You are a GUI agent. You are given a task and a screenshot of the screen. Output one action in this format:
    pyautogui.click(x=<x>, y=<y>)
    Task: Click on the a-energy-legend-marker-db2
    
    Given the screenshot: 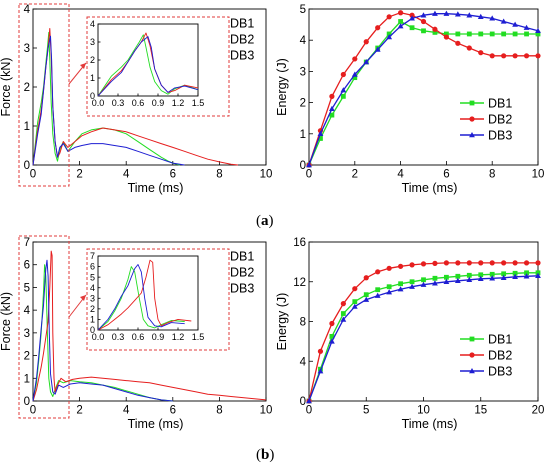 What is the action you would take?
    pyautogui.click(x=472, y=119)
    